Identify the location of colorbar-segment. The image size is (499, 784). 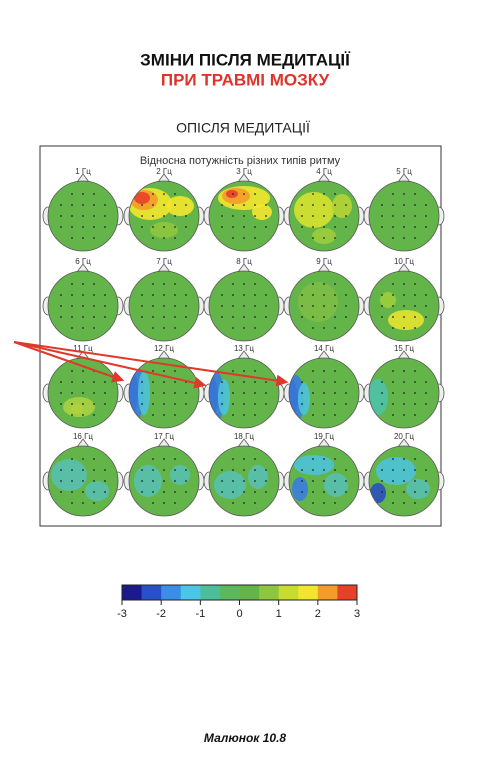
(347, 592).